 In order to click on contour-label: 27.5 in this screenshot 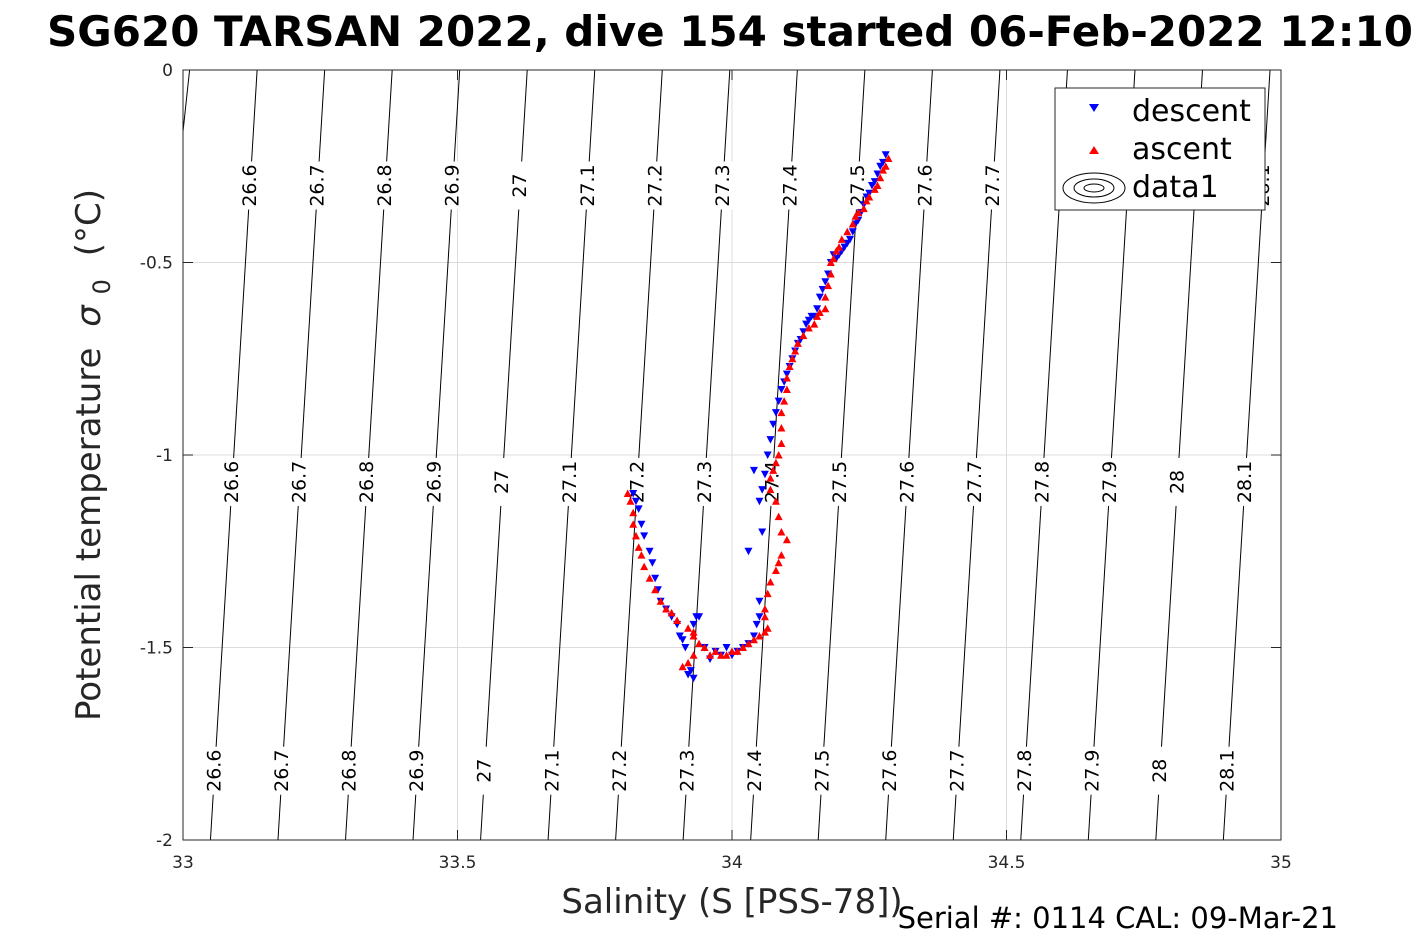, I will do `click(858, 185)`.